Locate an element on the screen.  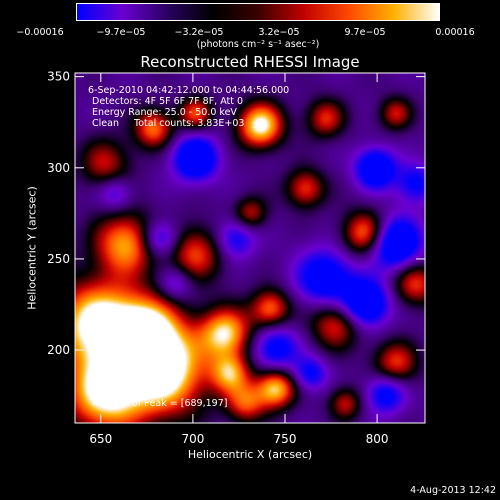
colorbar-tick-label: −3.2e−05 is located at coordinates (199, 32).